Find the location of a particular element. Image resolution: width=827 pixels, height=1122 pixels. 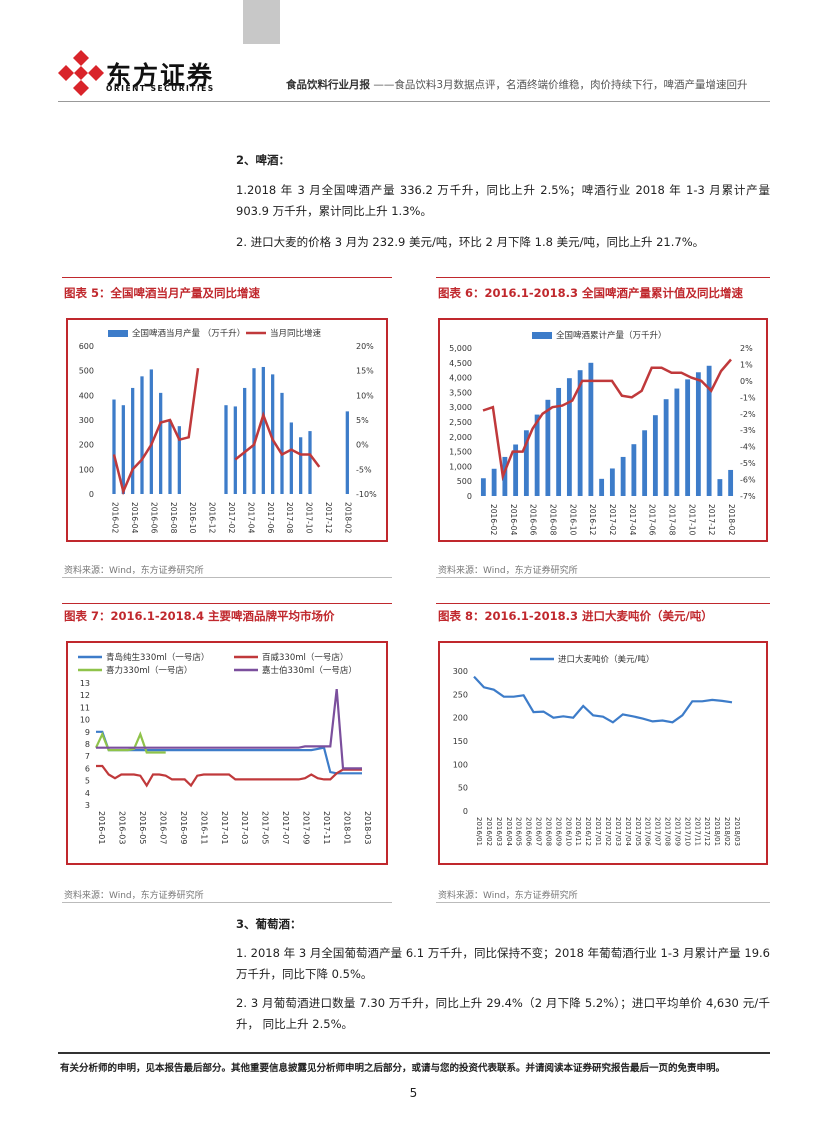

y-left-tick-label: 300 is located at coordinates (86, 420).